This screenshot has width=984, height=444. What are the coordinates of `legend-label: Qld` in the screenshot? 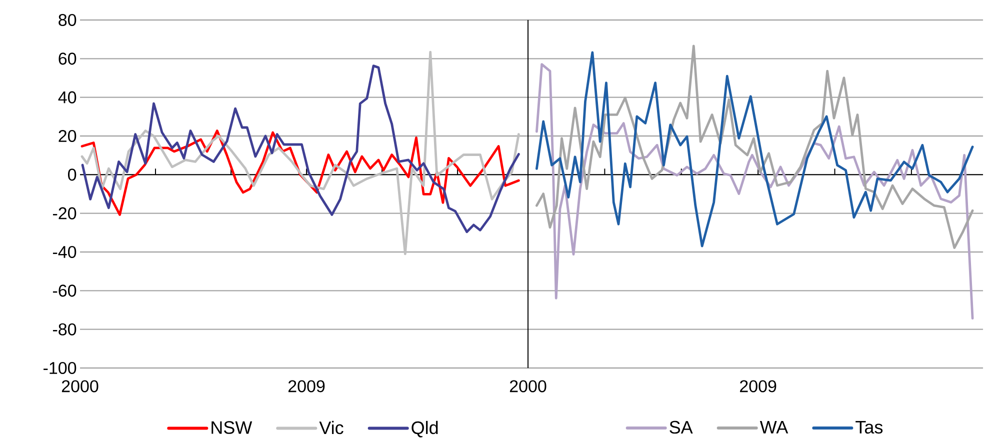 It's located at (425, 429).